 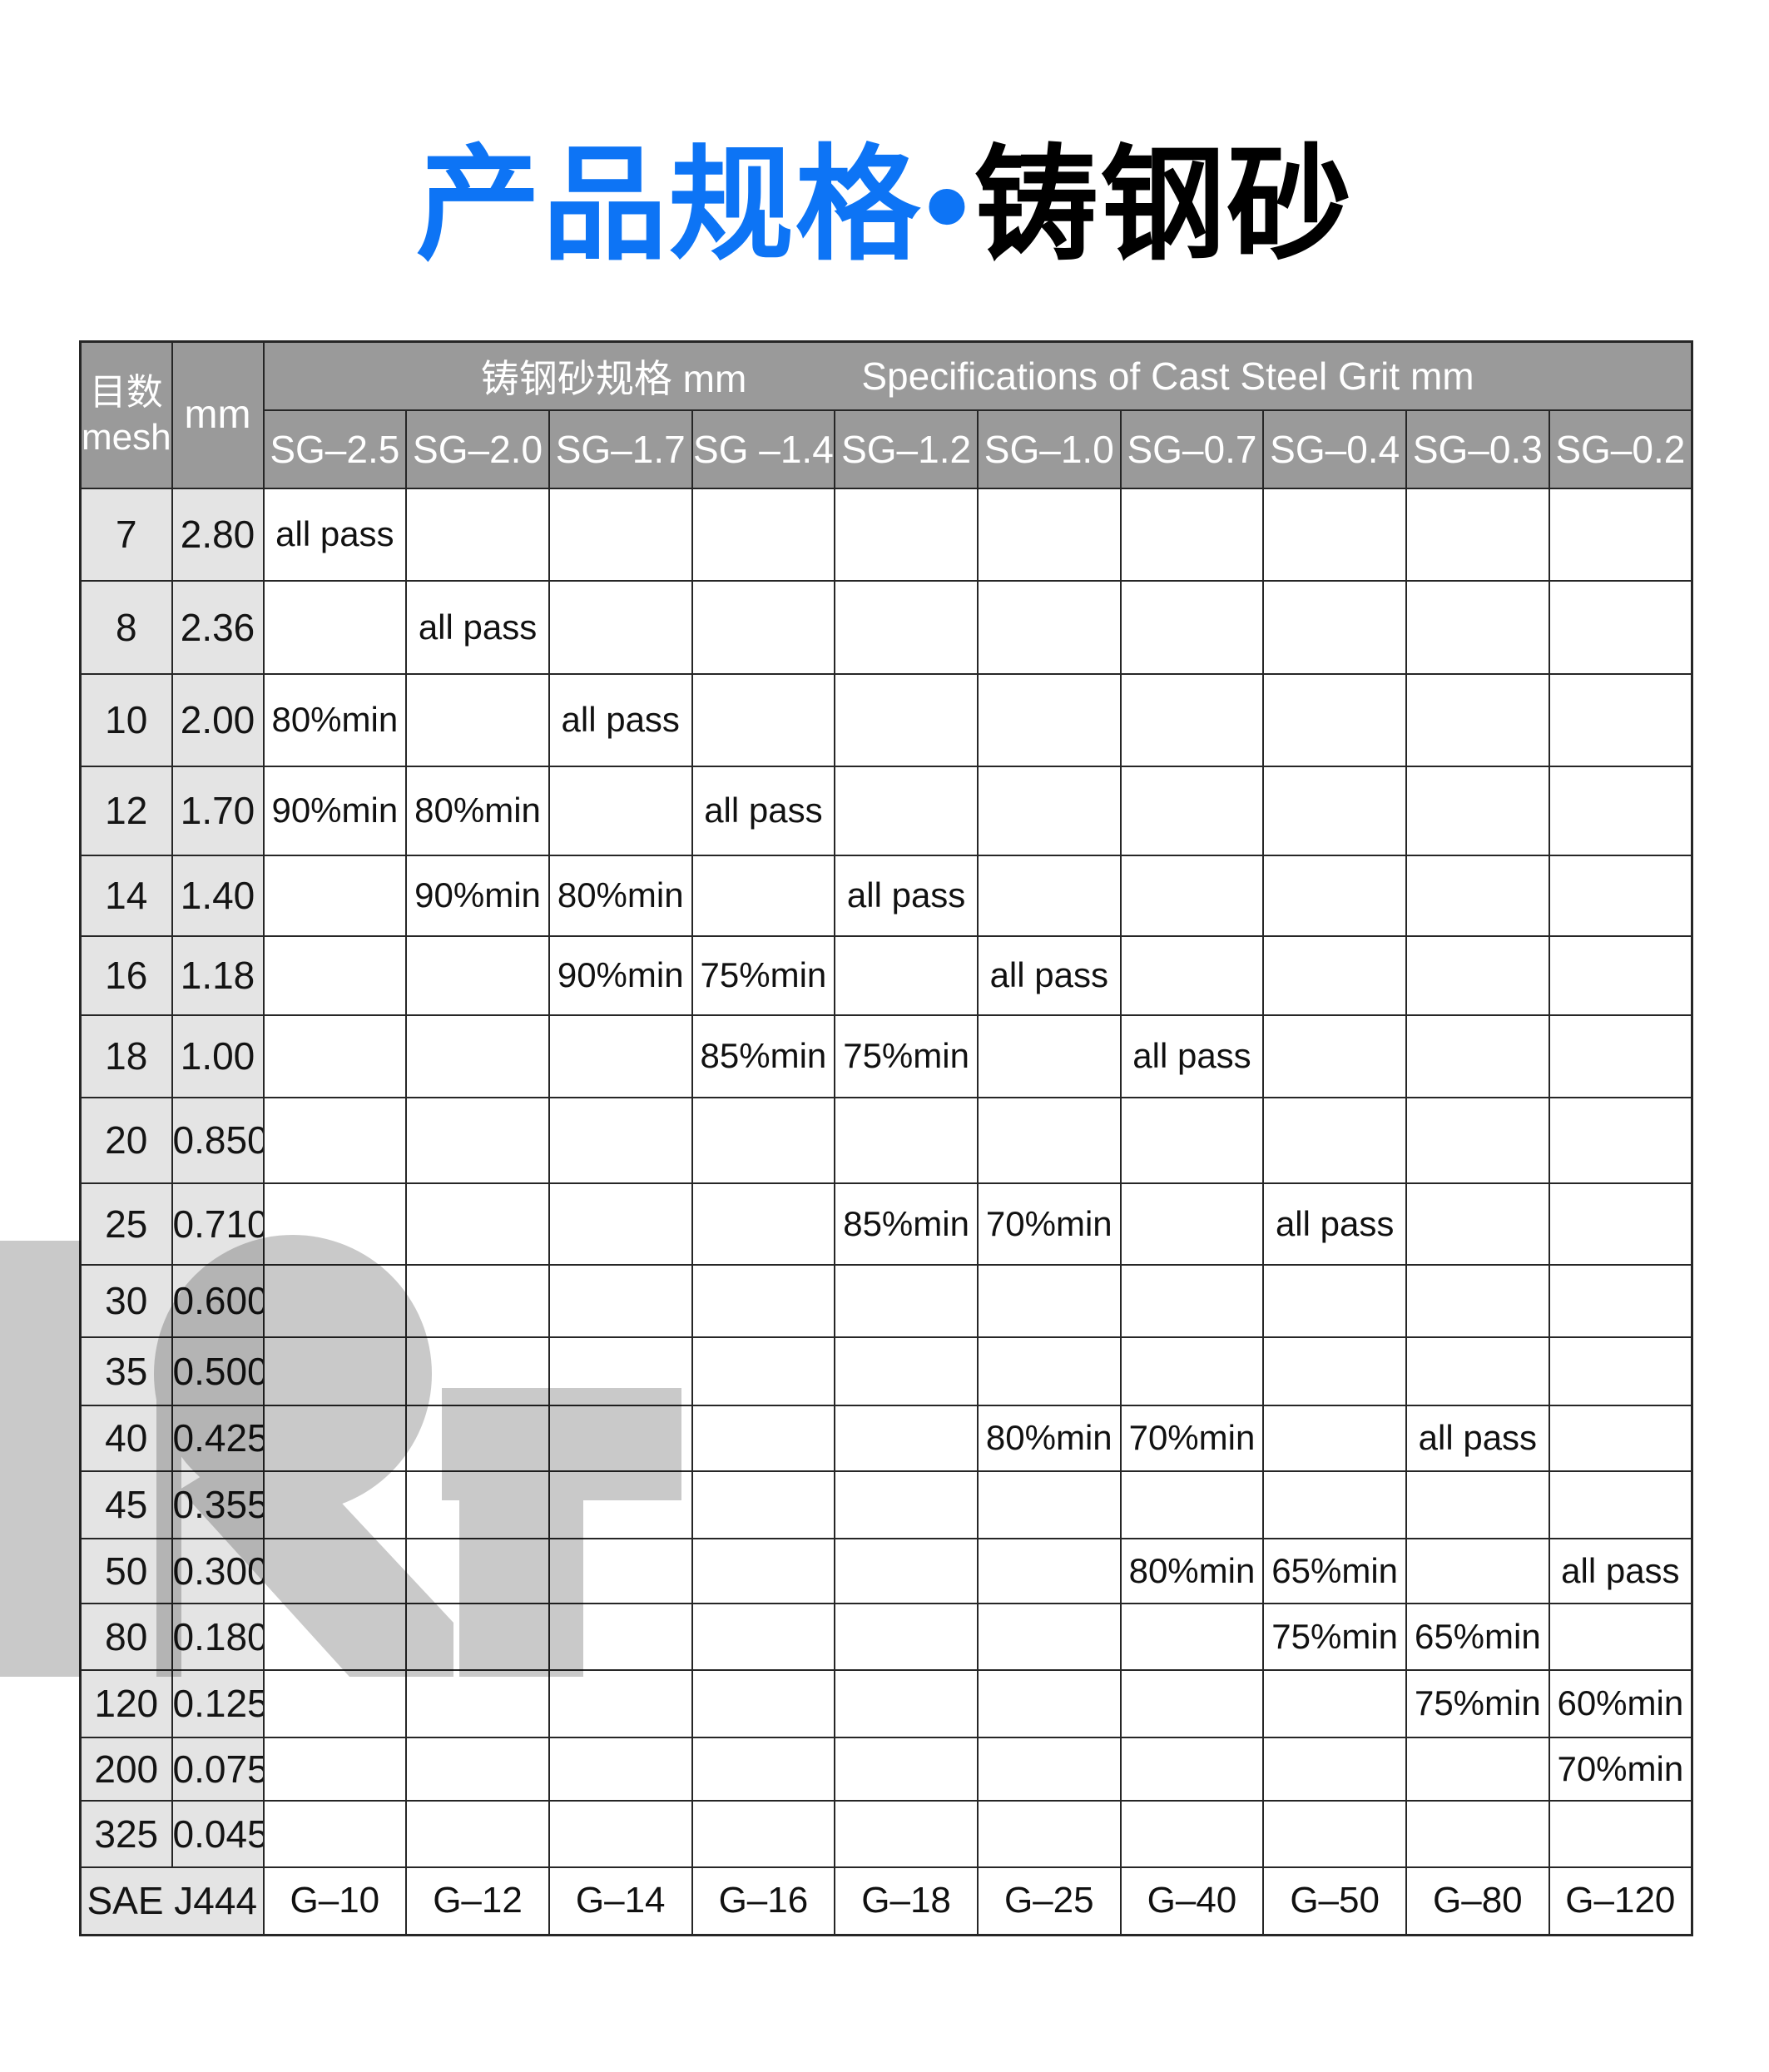 What do you see at coordinates (126, 1703) in the screenshot?
I see `mesh-label: 120` at bounding box center [126, 1703].